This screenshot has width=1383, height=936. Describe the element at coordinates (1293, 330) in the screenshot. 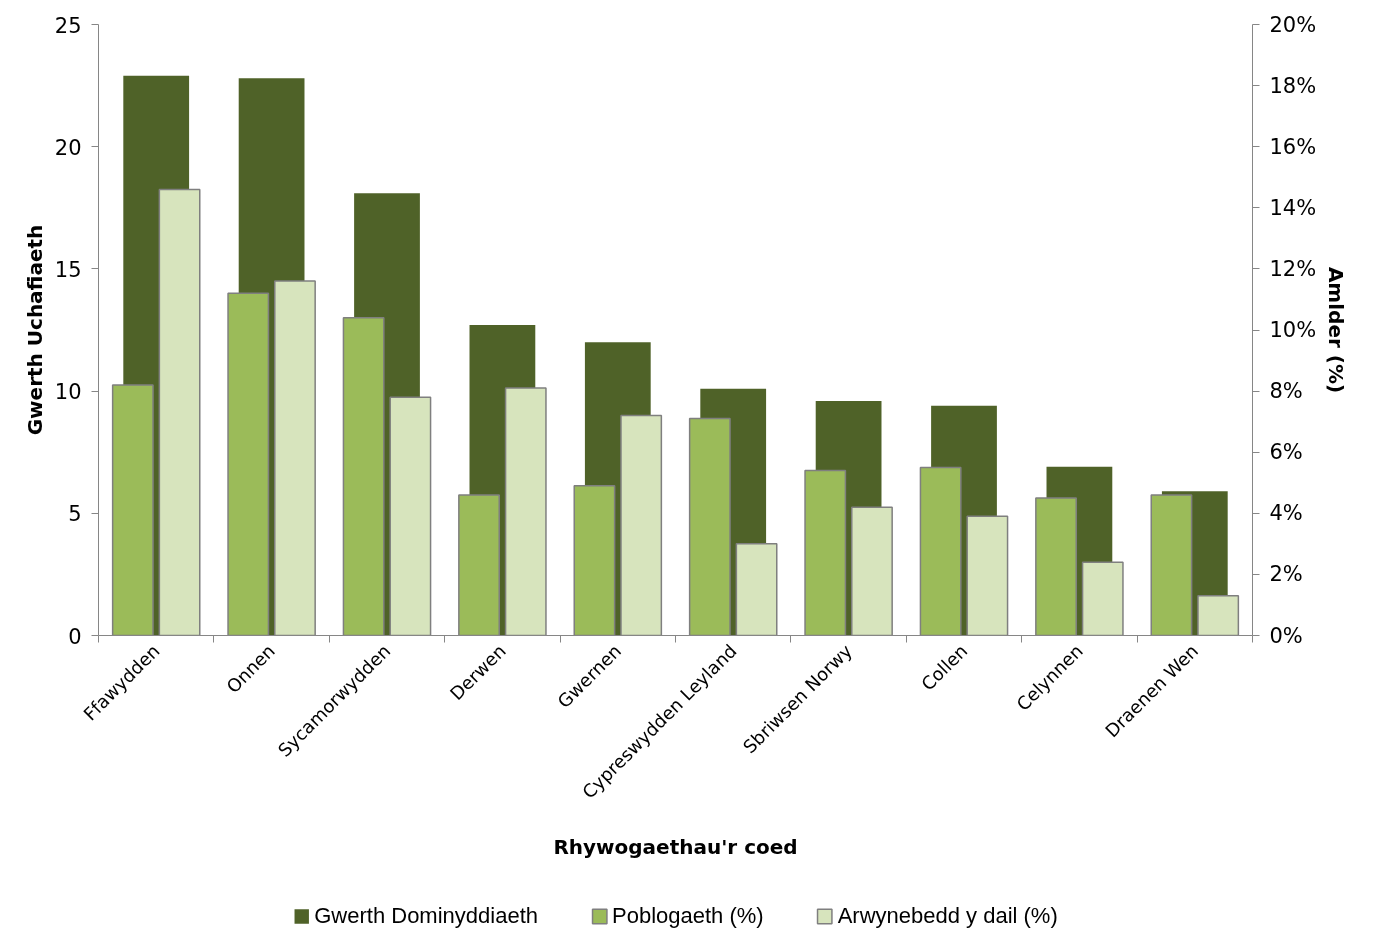

I see `y2-tick-label: 10%` at that location.